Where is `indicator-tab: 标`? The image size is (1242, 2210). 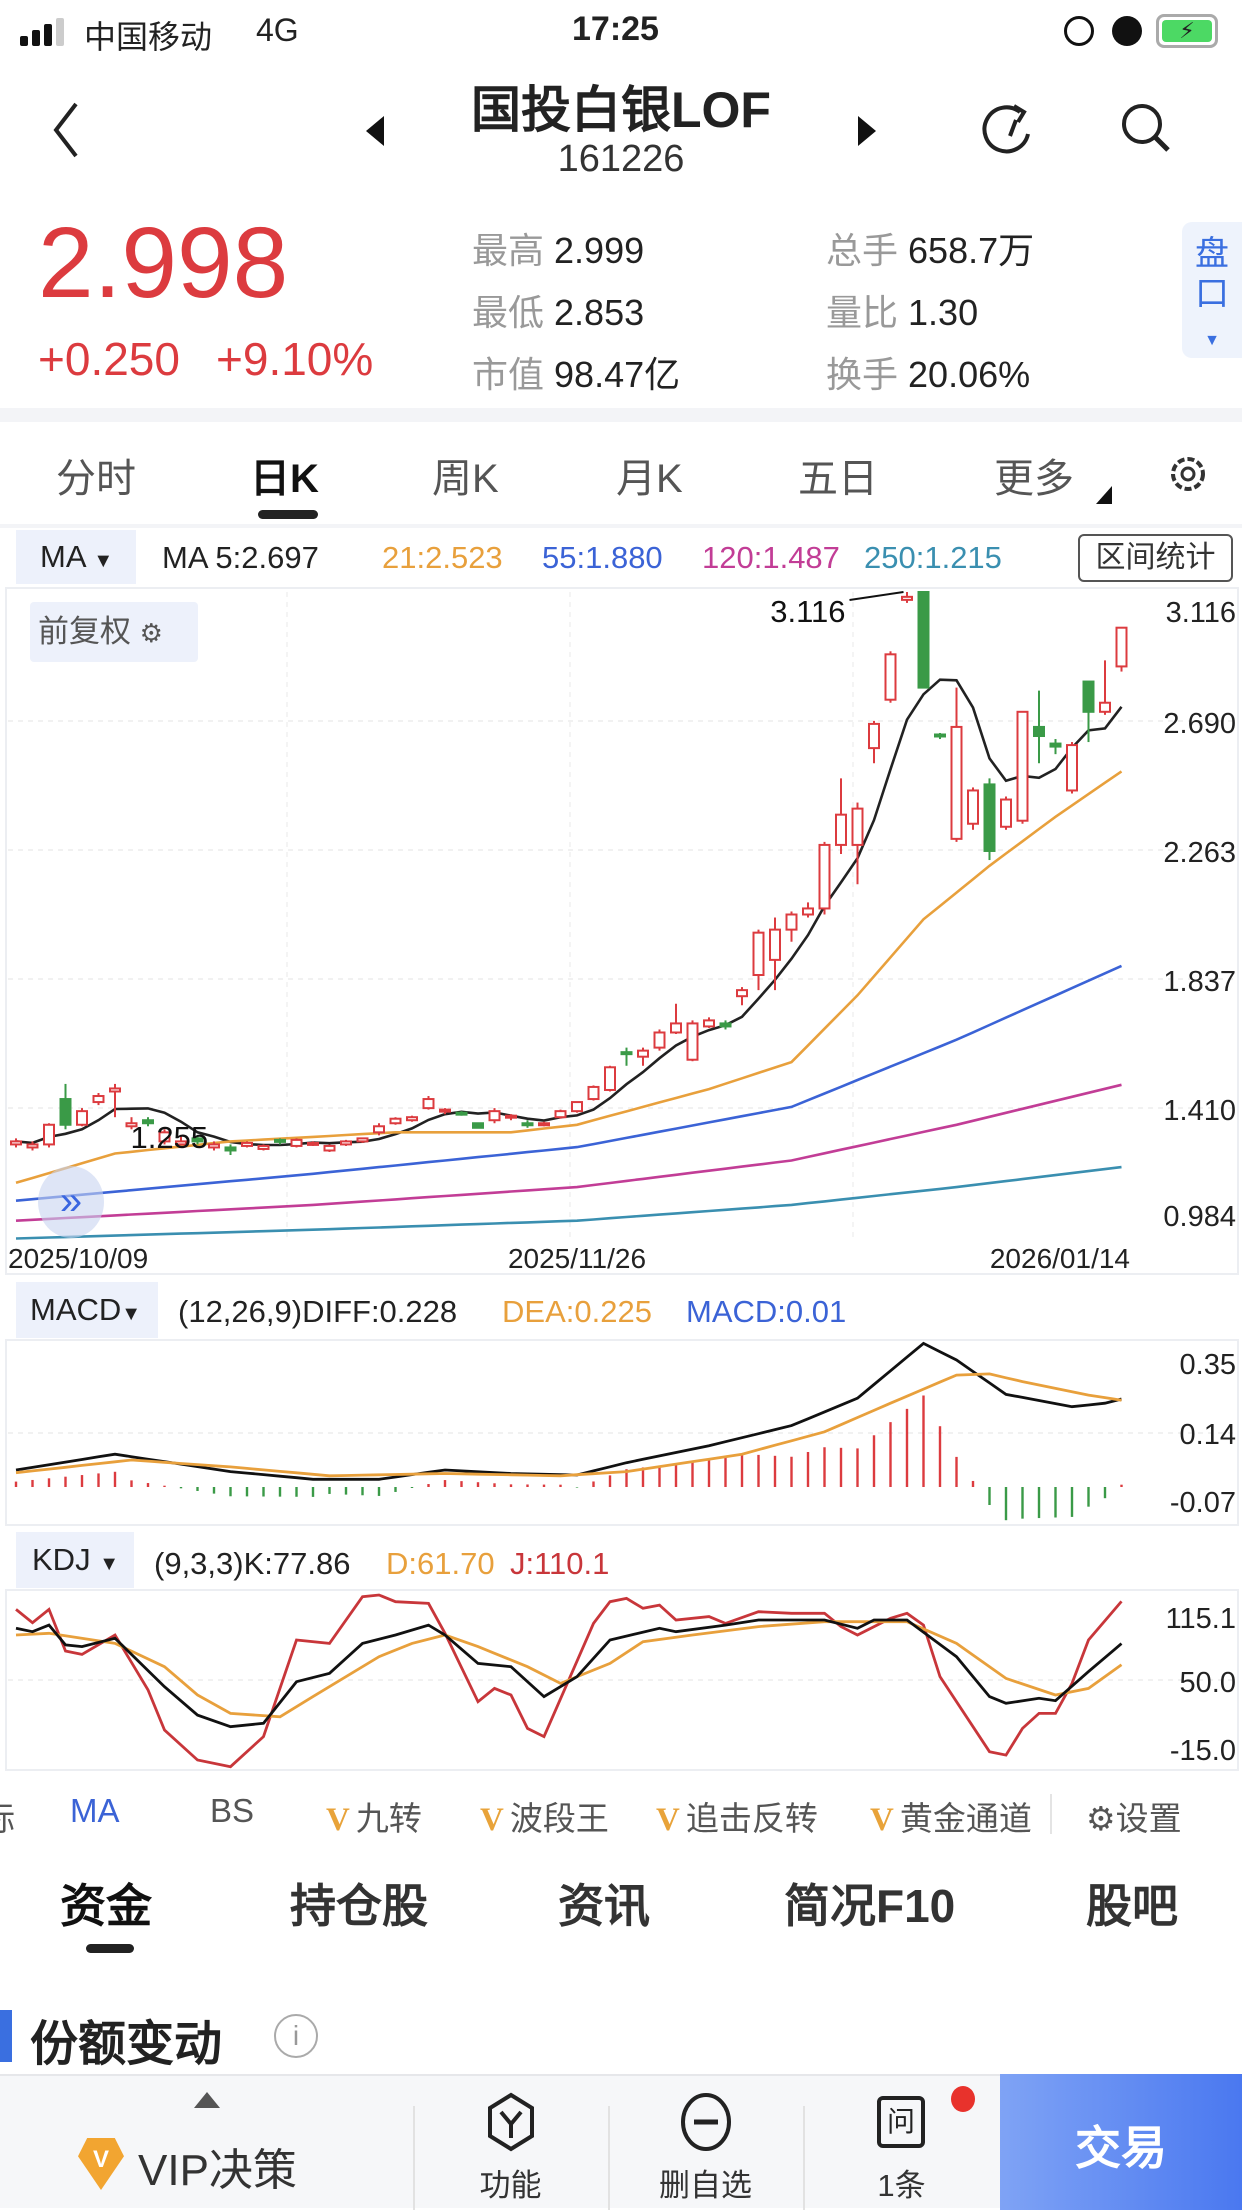
indicator-tab: 标 is located at coordinates (7, 1816).